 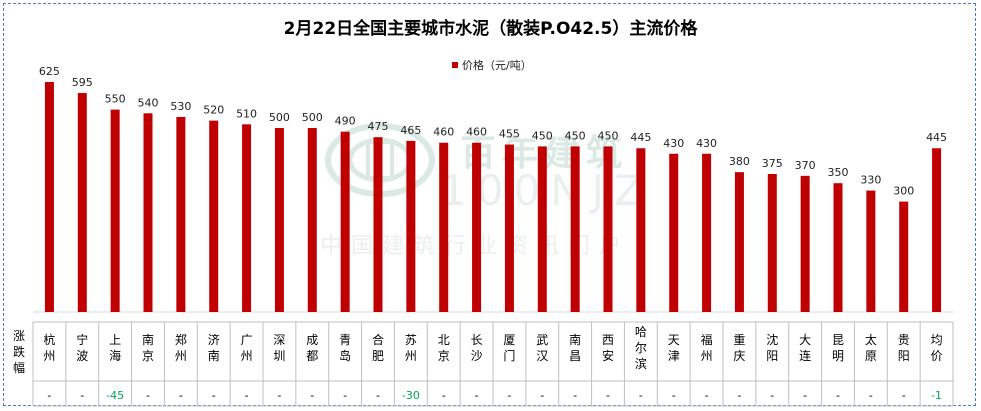 I want to click on data-label: 510, so click(x=246, y=113).